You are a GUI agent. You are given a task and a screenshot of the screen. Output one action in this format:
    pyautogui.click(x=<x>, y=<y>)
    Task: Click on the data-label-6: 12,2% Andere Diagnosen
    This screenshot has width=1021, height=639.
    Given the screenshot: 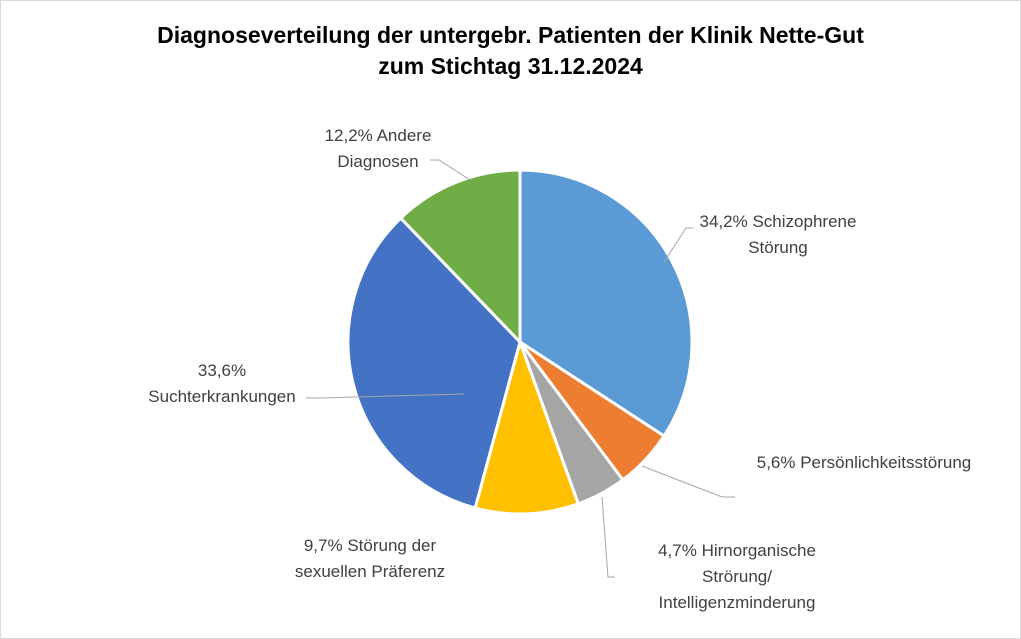 What is the action you would take?
    pyautogui.click(x=378, y=148)
    